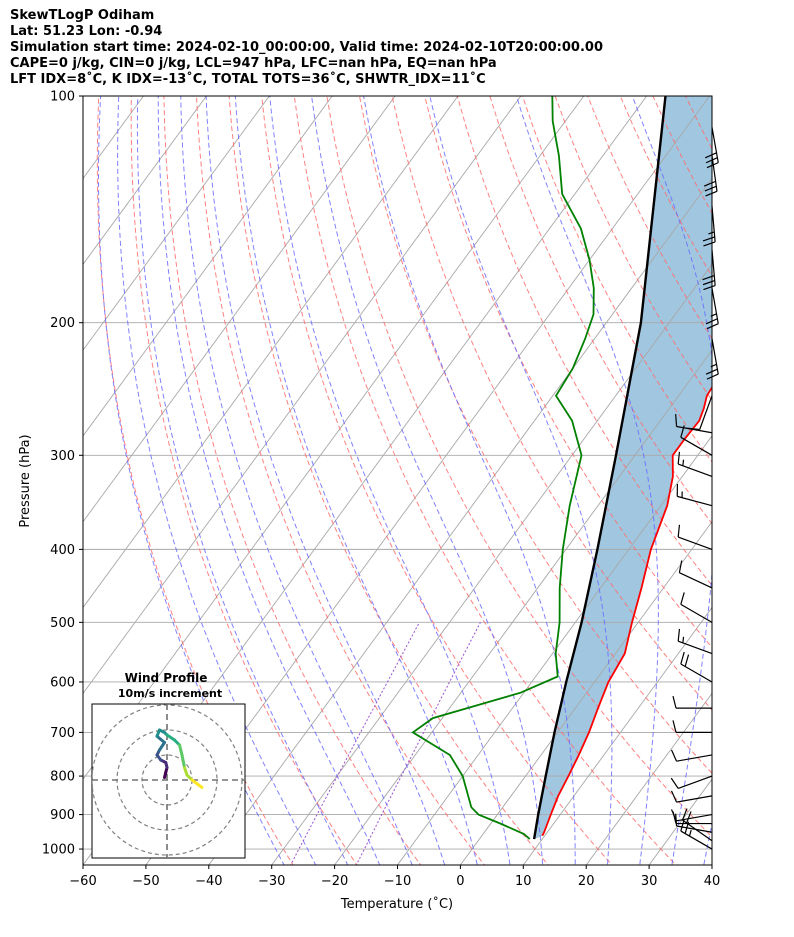  I want to click on y-tick-label: 600, so click(62, 682).